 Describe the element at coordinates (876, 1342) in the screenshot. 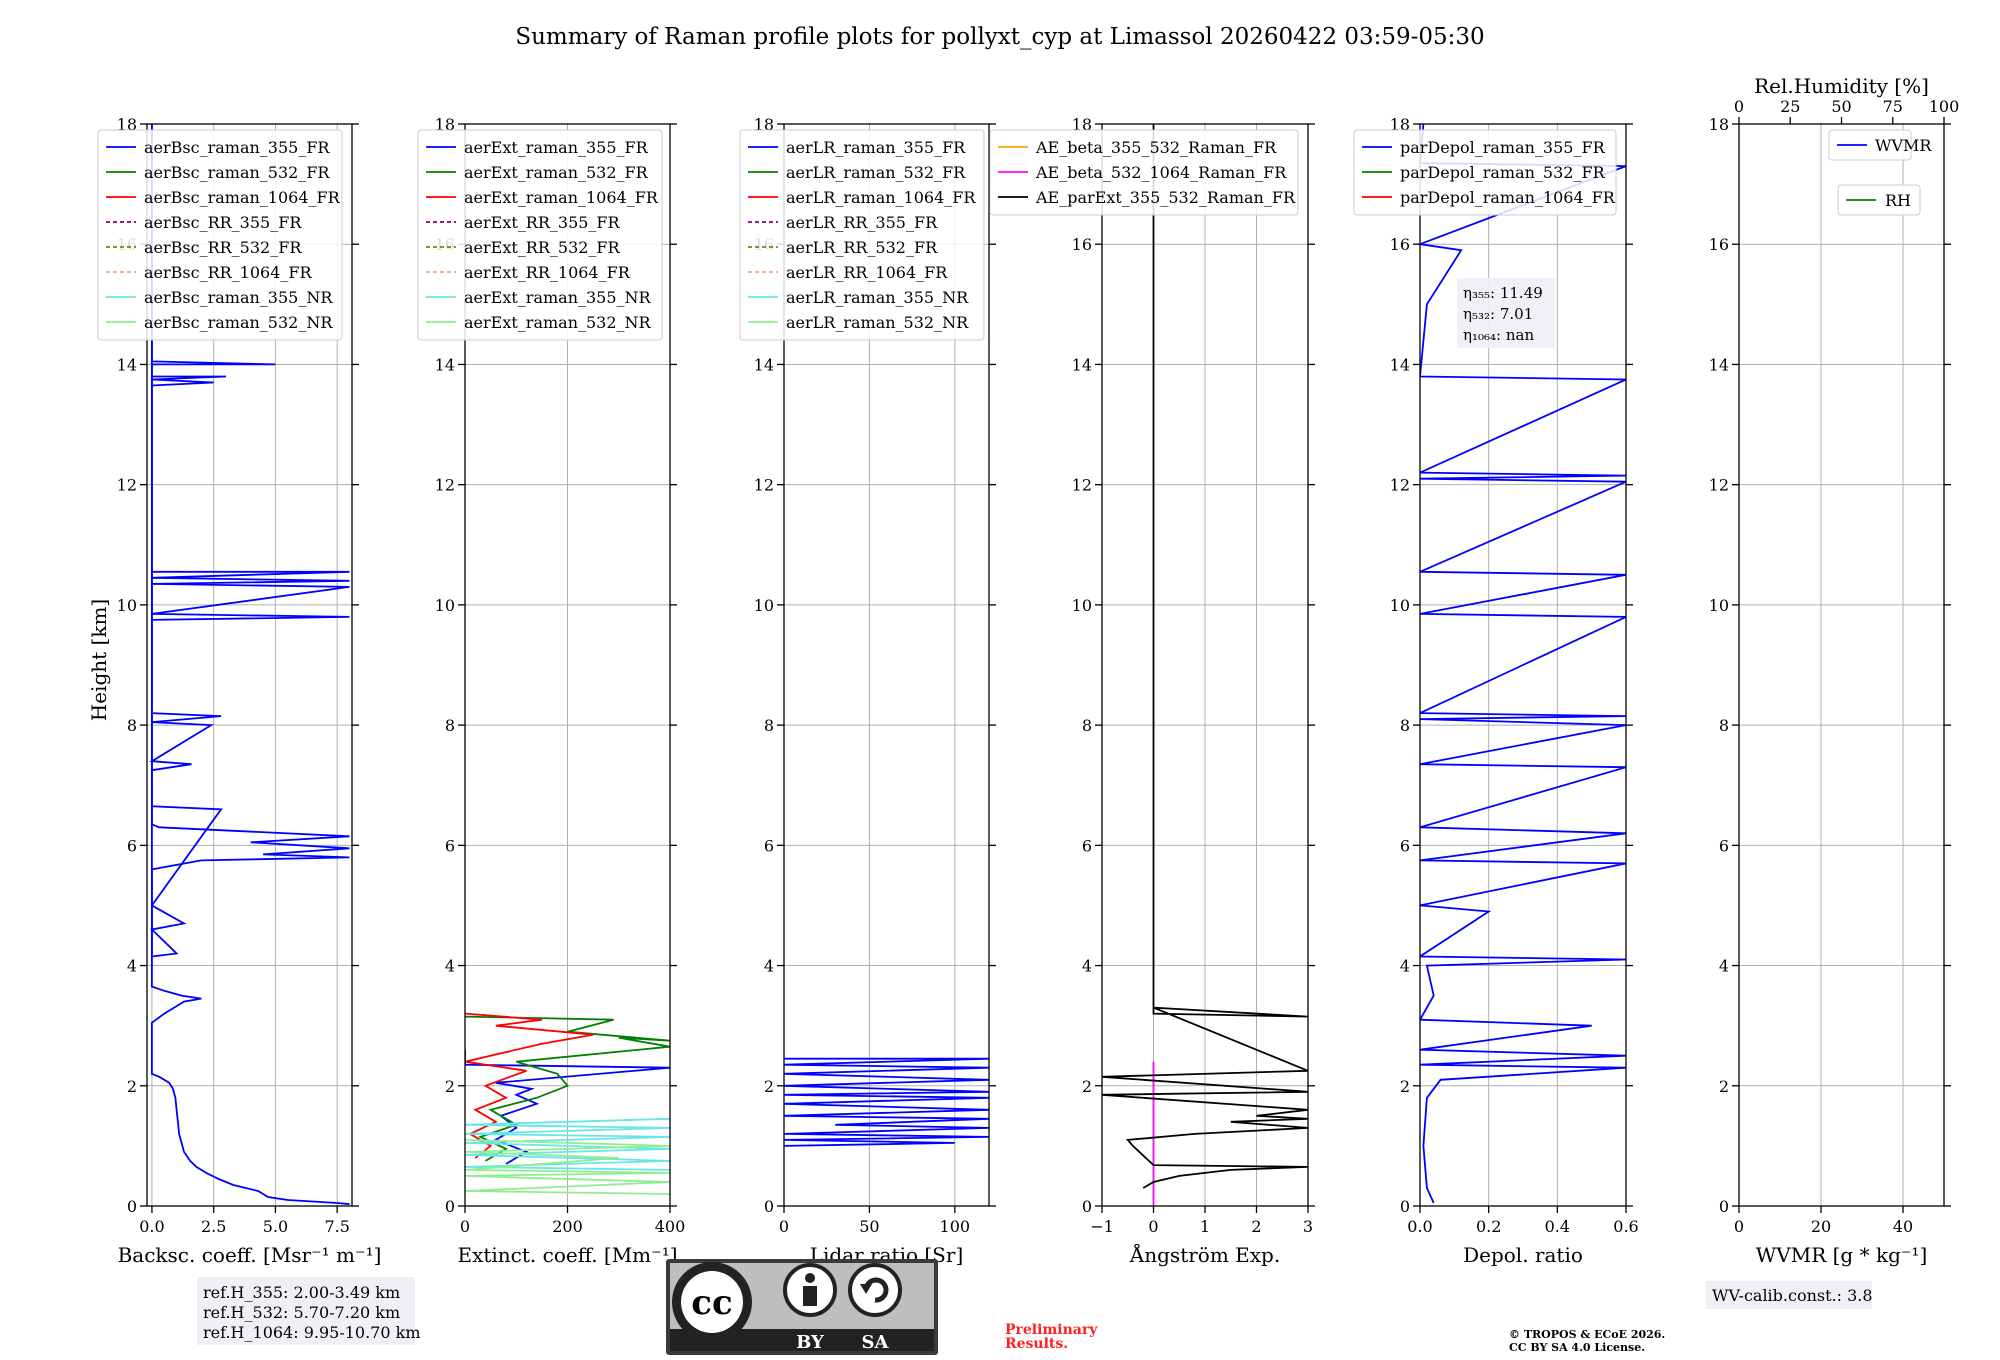

I see `cc-sa-label: SA` at that location.